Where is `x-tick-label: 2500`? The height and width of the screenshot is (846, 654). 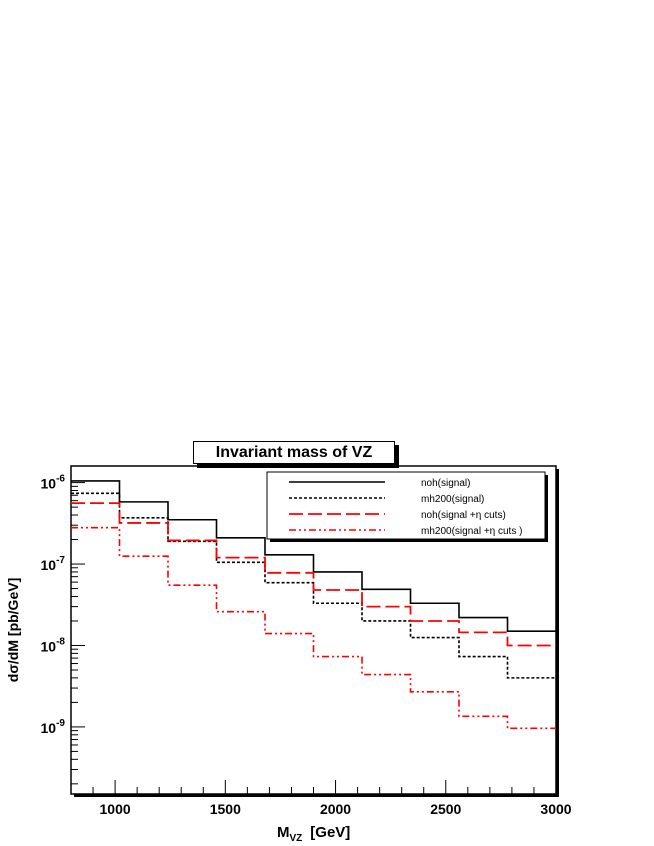
x-tick-label: 2500 is located at coordinates (445, 809).